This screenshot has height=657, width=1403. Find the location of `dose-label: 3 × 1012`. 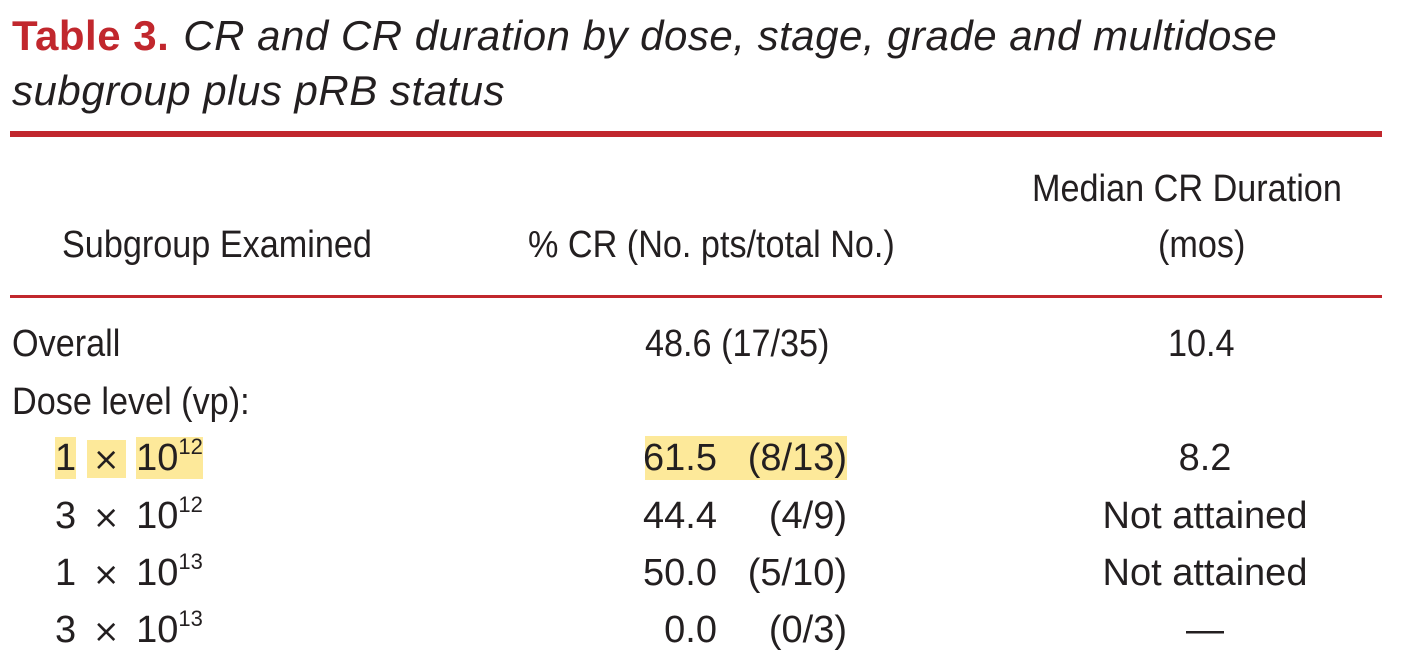

dose-label: 3 × 1012 is located at coordinates (129, 516).